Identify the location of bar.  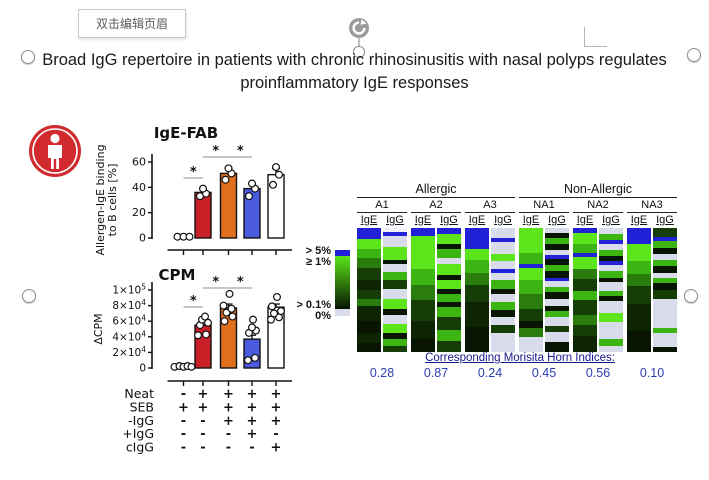
(203, 215).